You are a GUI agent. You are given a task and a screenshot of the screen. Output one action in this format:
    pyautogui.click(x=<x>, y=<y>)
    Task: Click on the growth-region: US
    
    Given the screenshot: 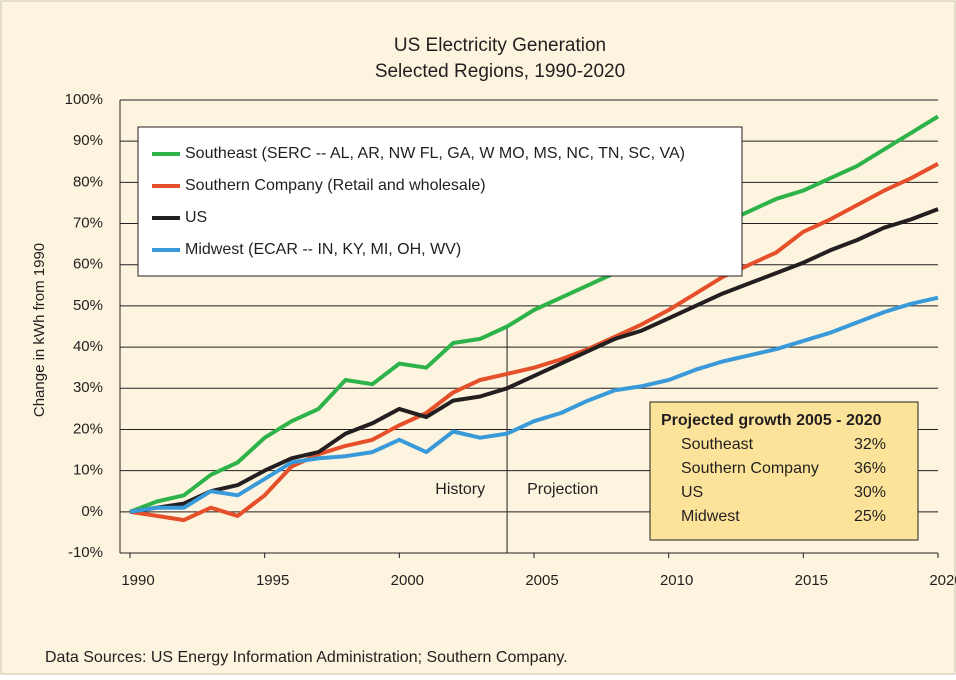 What is the action you would take?
    pyautogui.click(x=692, y=492)
    